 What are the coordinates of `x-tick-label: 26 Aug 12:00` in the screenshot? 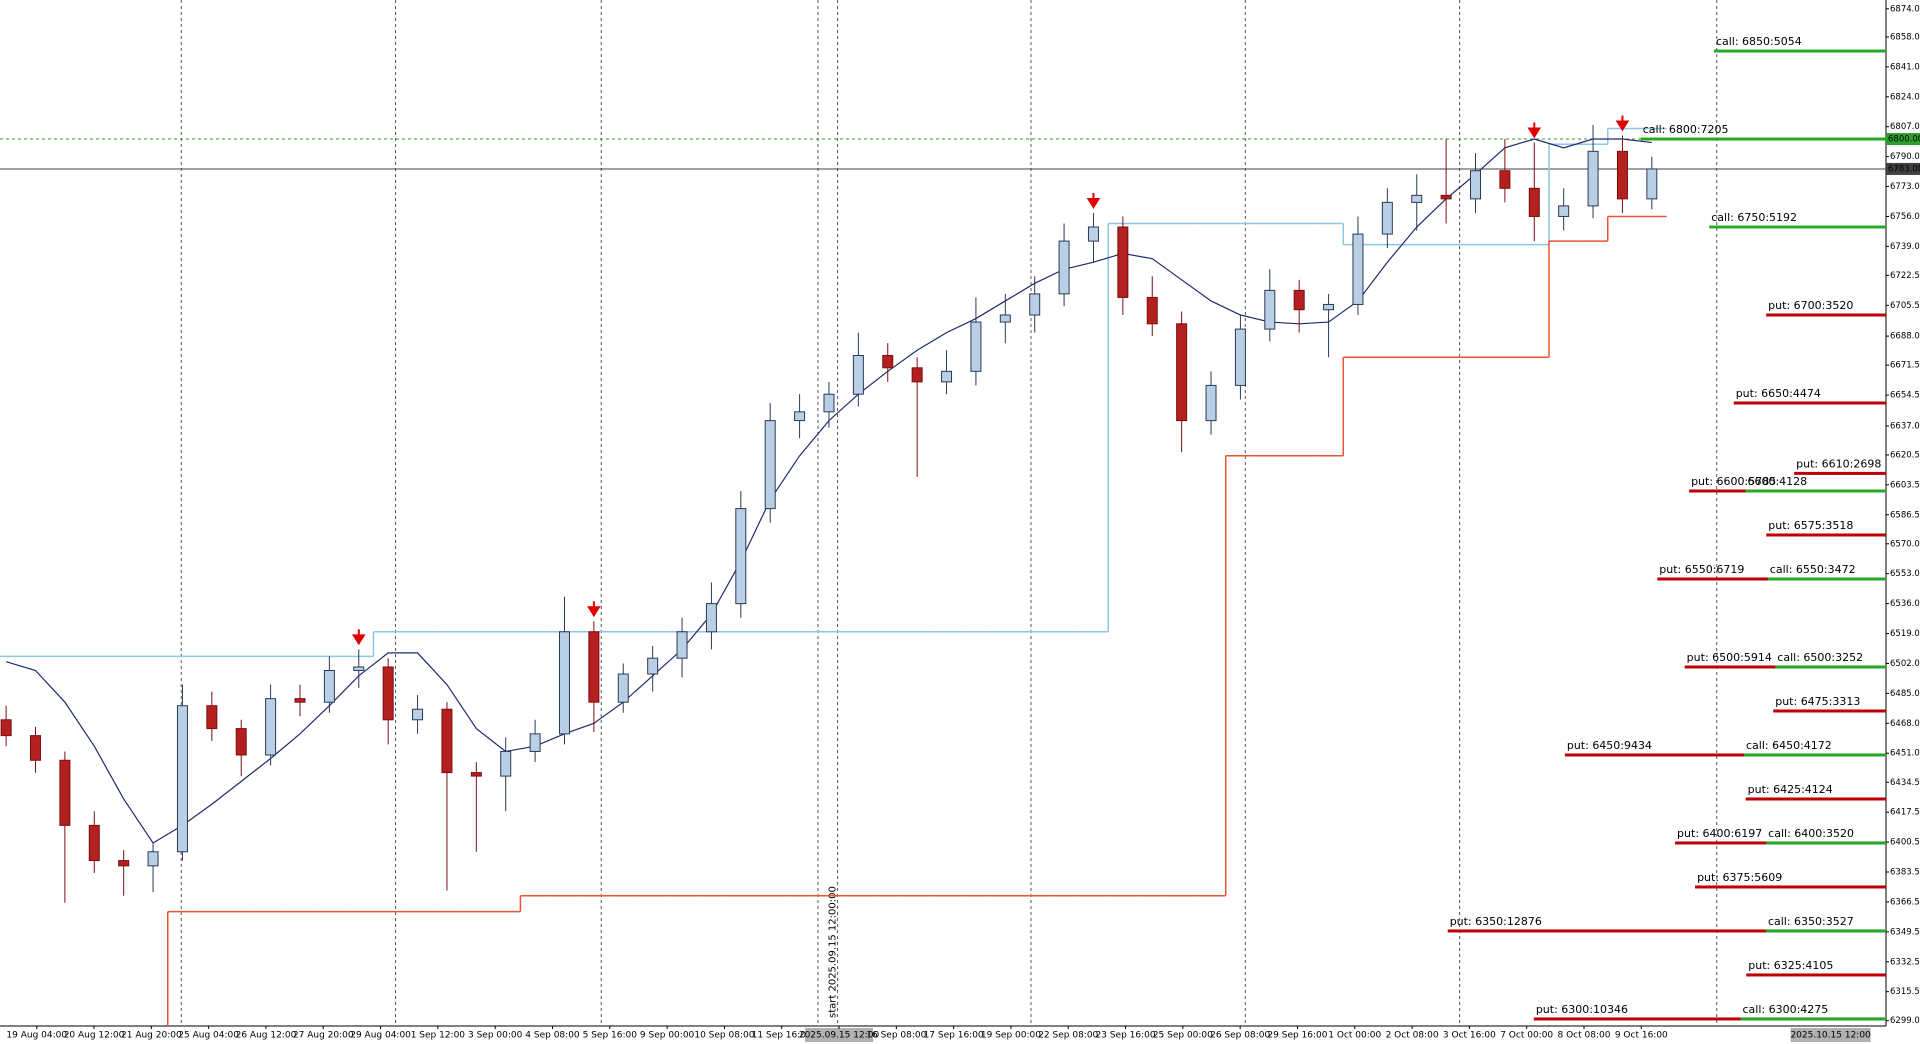 It's located at (266, 1036).